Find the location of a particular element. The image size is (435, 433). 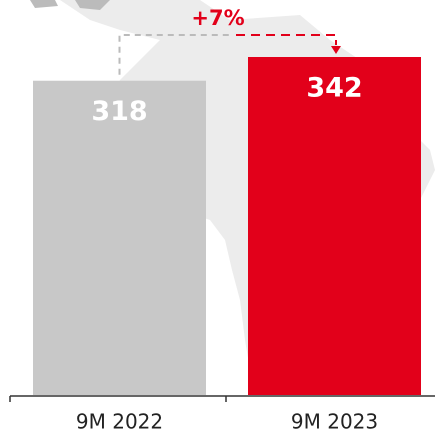

connector-gray is located at coordinates (174, 54).